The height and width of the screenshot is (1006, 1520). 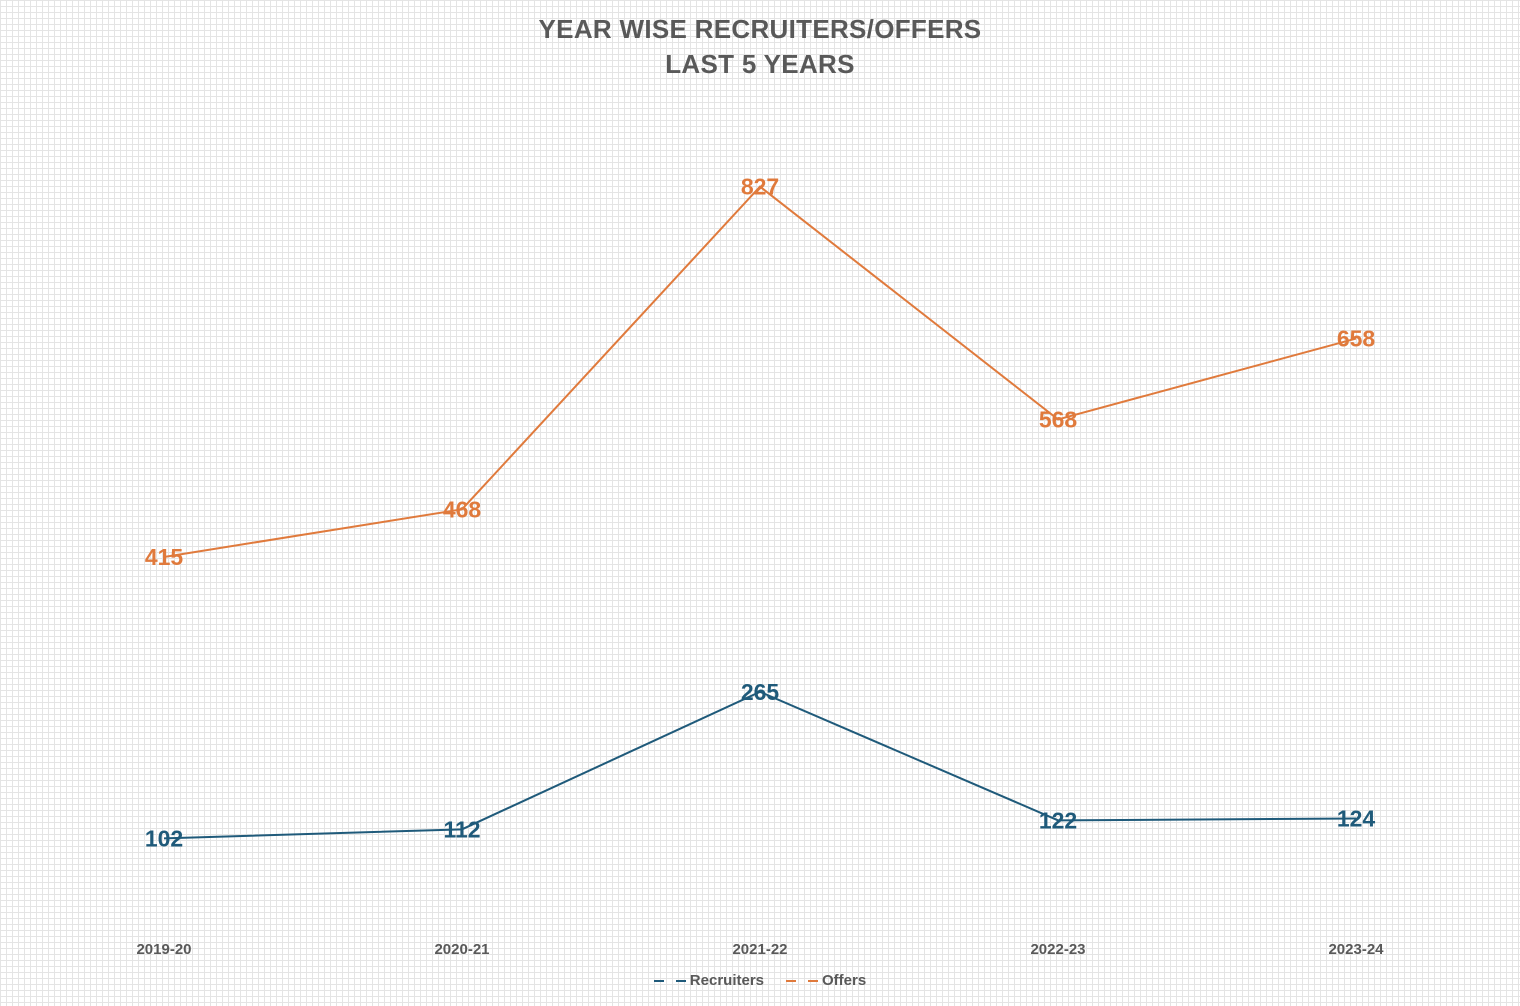 What do you see at coordinates (461, 829) in the screenshot?
I see `recruiters-data-label: 112` at bounding box center [461, 829].